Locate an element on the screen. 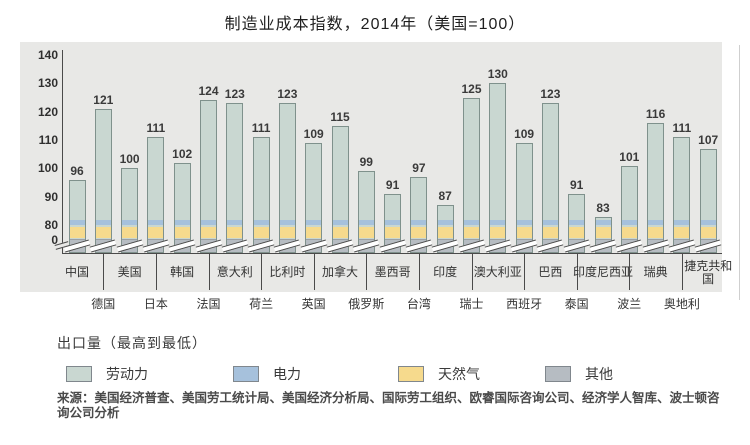 Image resolution: width=750 pixels, height=445 pixels. legend-item-天然气: 天然气 is located at coordinates (439, 374).